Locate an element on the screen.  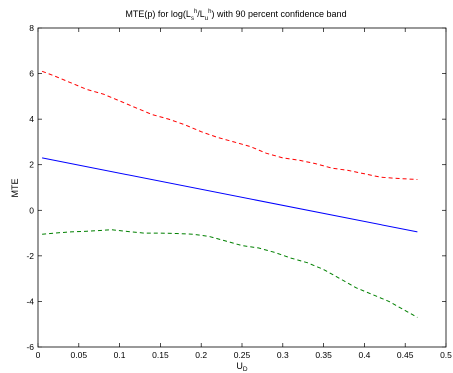
x-tick-label: 0.1 is located at coordinates (120, 355).